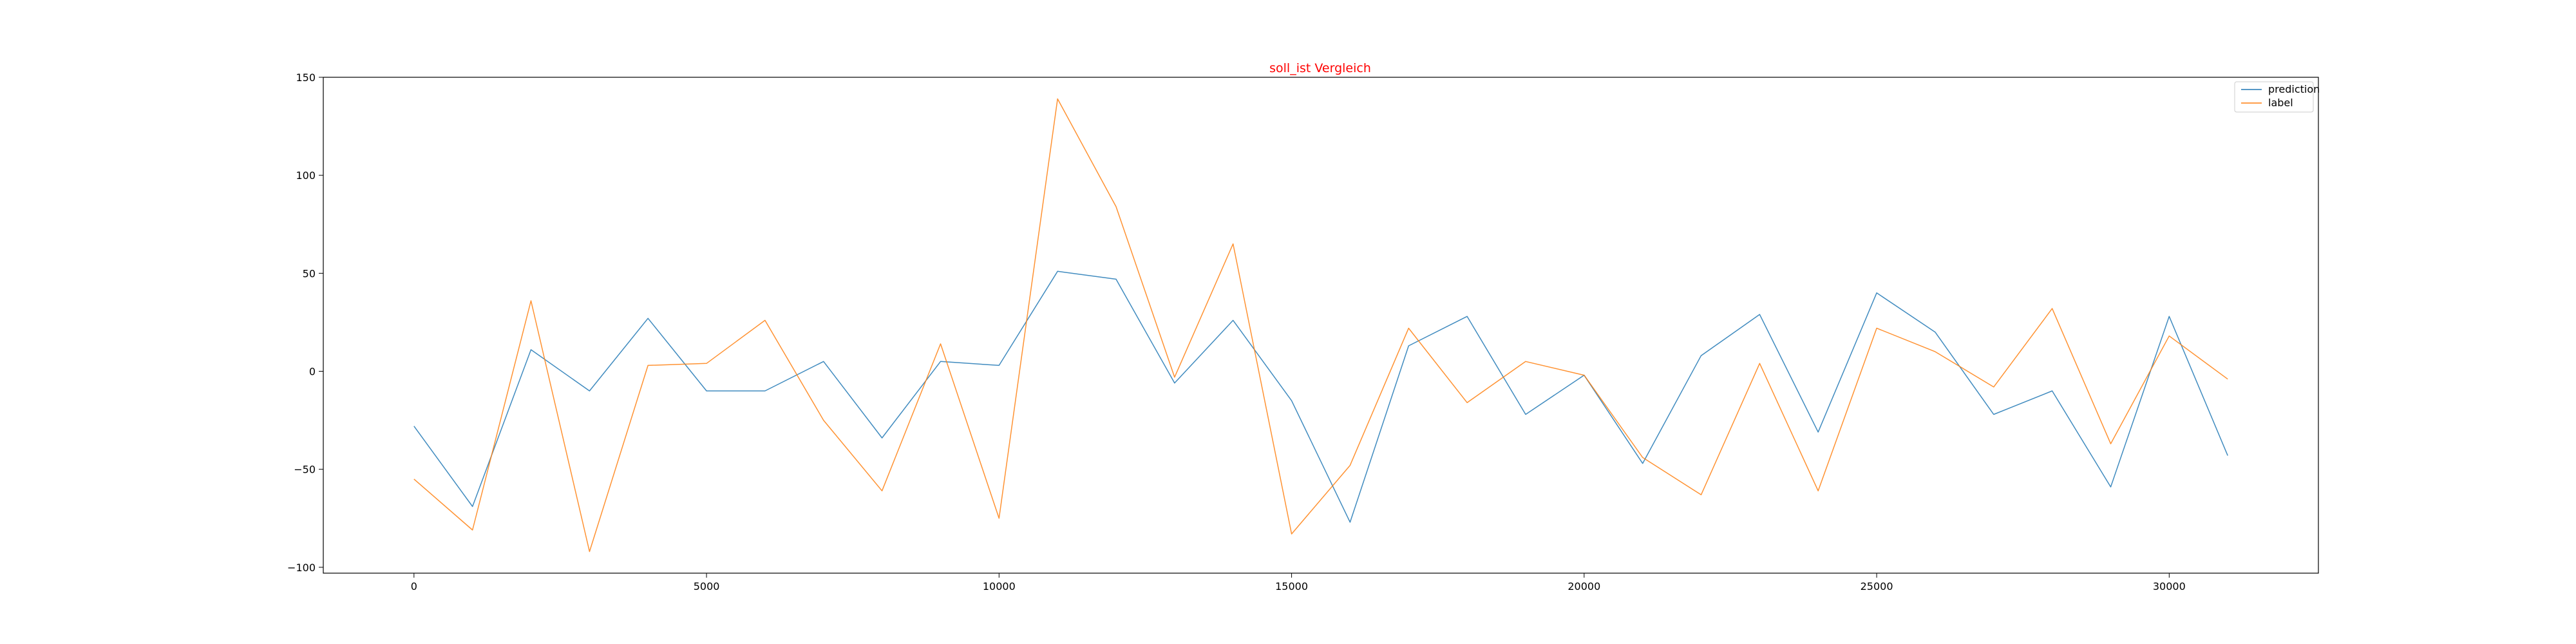 The width and height of the screenshot is (2576, 644). Describe the element at coordinates (1000, 586) in the screenshot. I see `x-tick-label: 10000` at that location.